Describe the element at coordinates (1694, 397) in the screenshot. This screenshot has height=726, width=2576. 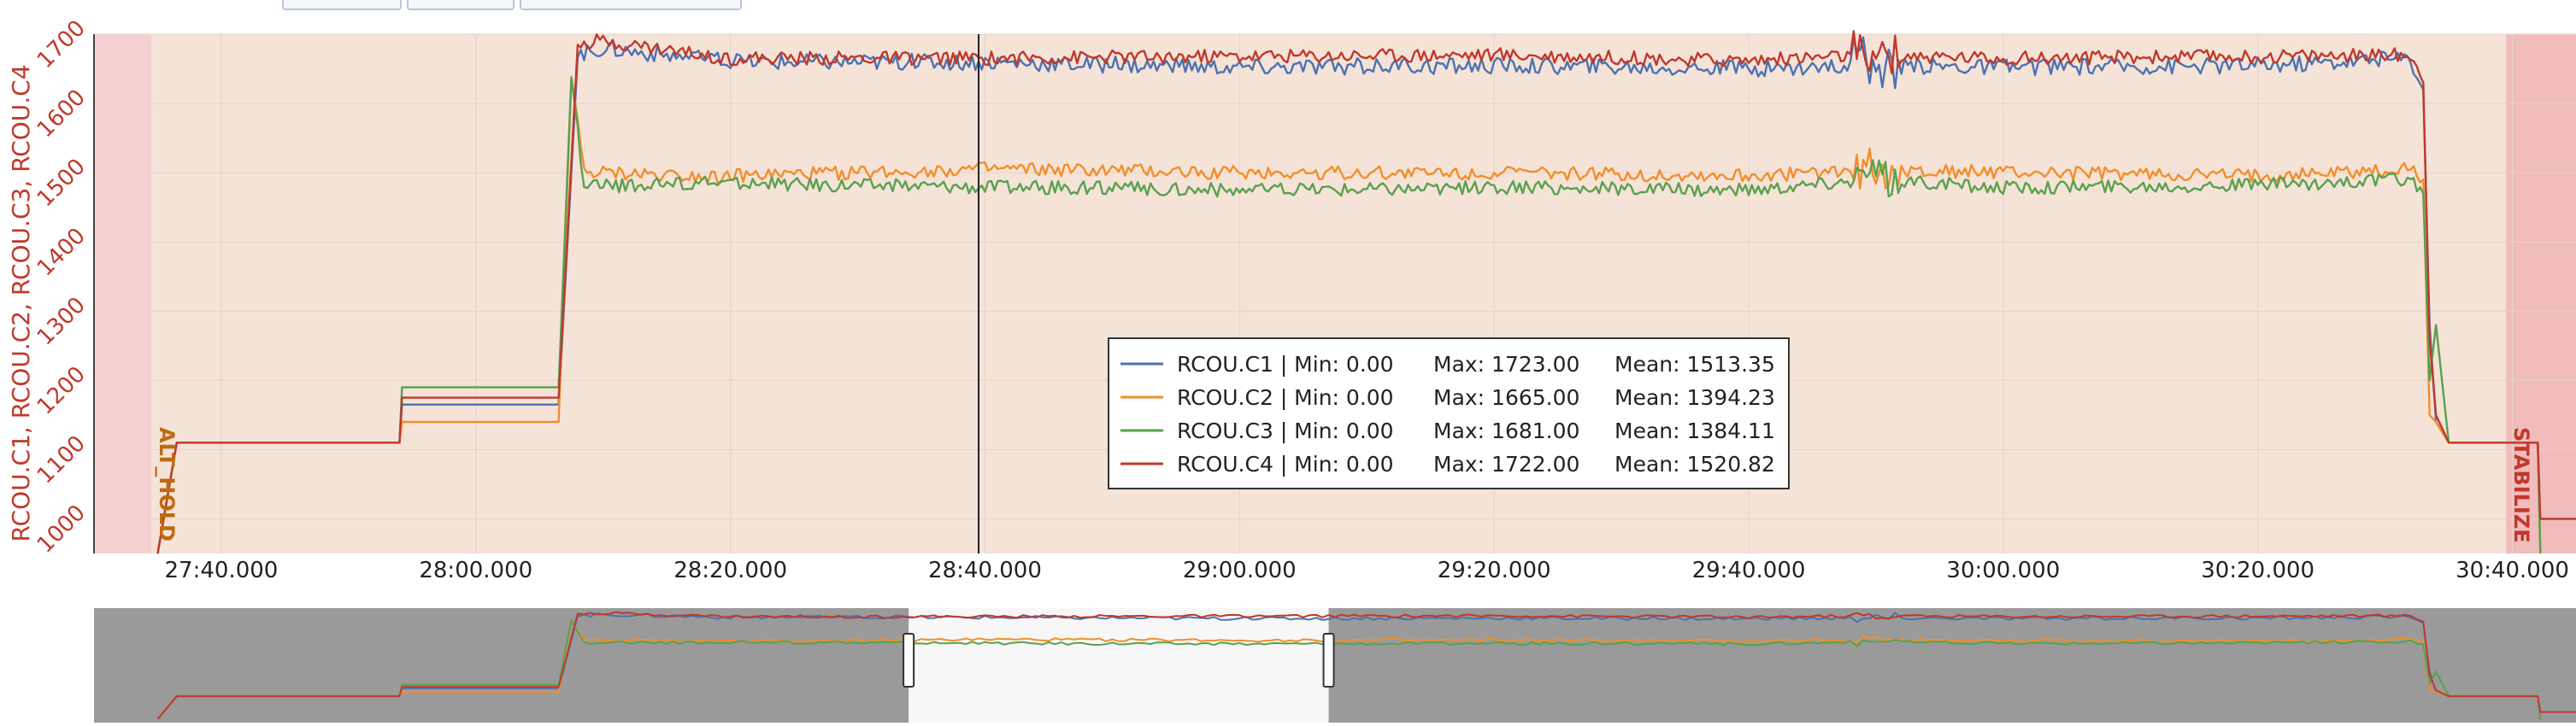
I see `legend-entry-mean: Mean: 1394.23` at that location.